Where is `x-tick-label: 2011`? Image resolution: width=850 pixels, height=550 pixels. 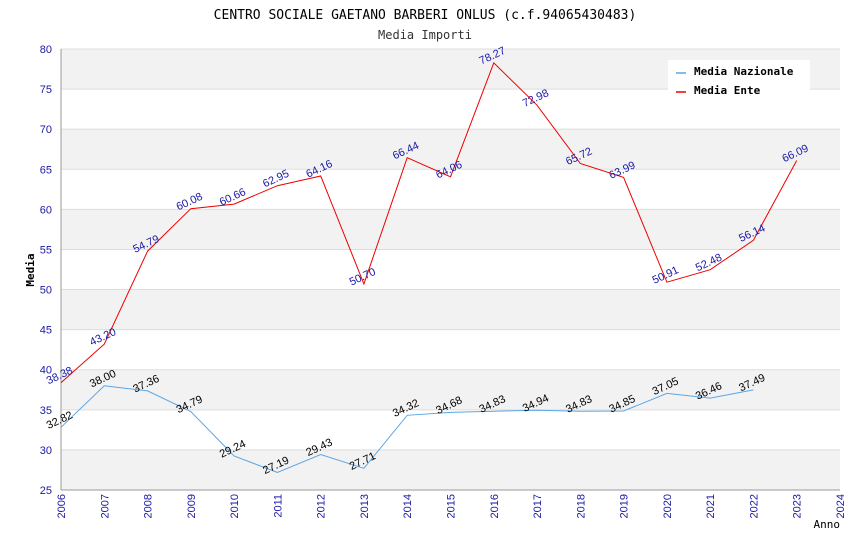
x-tick-label: 2011 is located at coordinates (278, 506).